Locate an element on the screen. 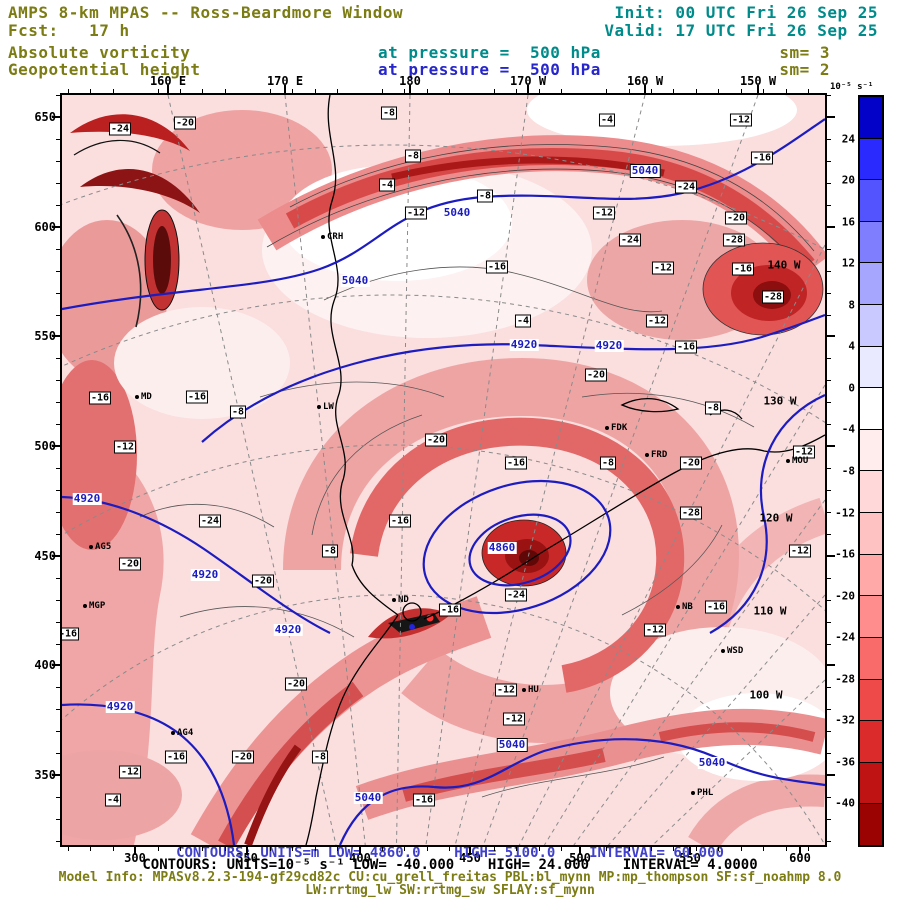 The width and height of the screenshot is (900, 900). station-marker: NB is located at coordinates (684, 607).